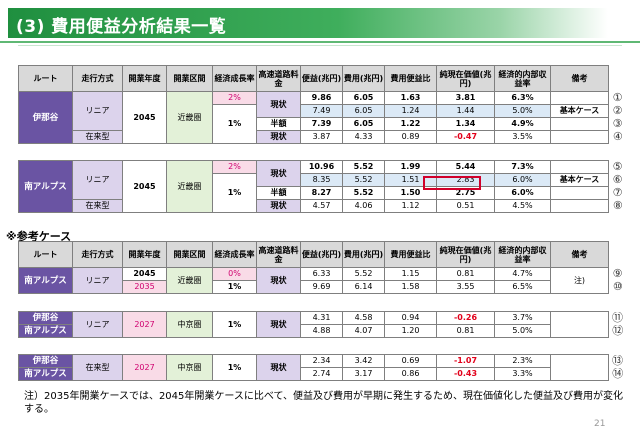  I want to click on case-number: ④, so click(617, 136).